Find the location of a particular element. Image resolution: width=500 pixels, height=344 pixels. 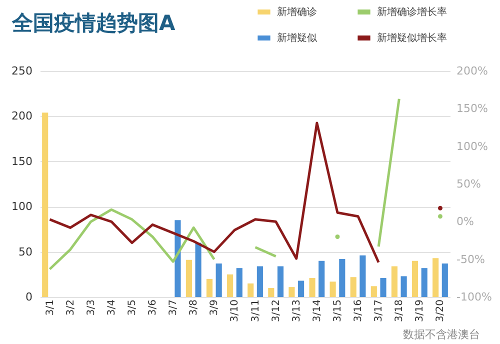

y-tick-label: 250 is located at coordinates (22, 71).